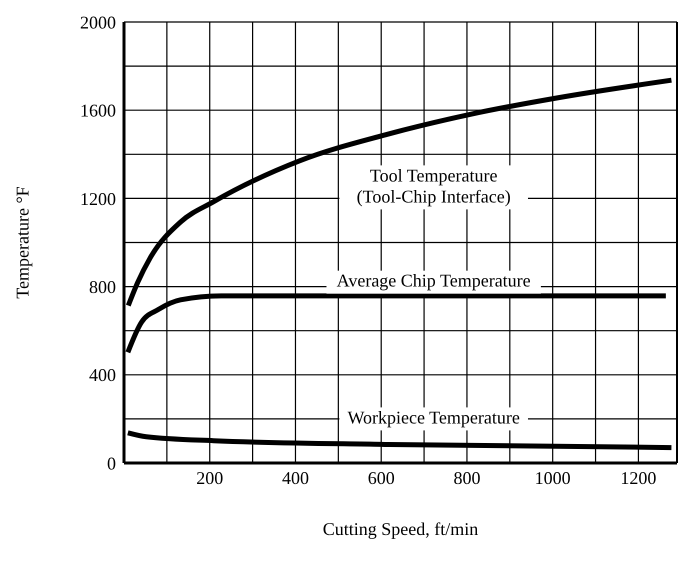 The image size is (683, 566). What do you see at coordinates (466, 478) in the screenshot?
I see `x-tick-label: 800` at bounding box center [466, 478].